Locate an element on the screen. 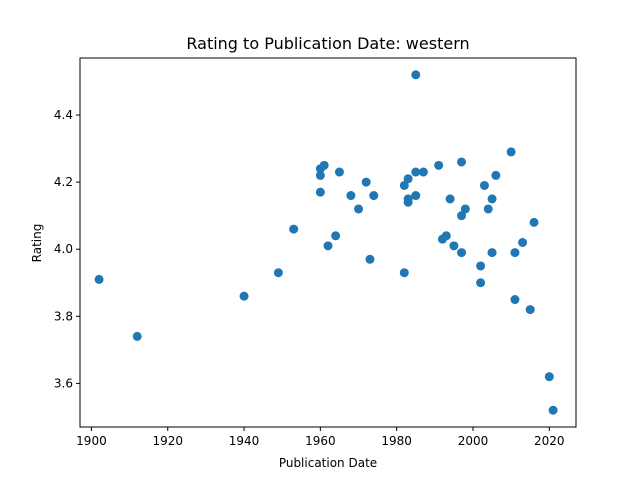  y-axis-label: Rating is located at coordinates (37, 243).